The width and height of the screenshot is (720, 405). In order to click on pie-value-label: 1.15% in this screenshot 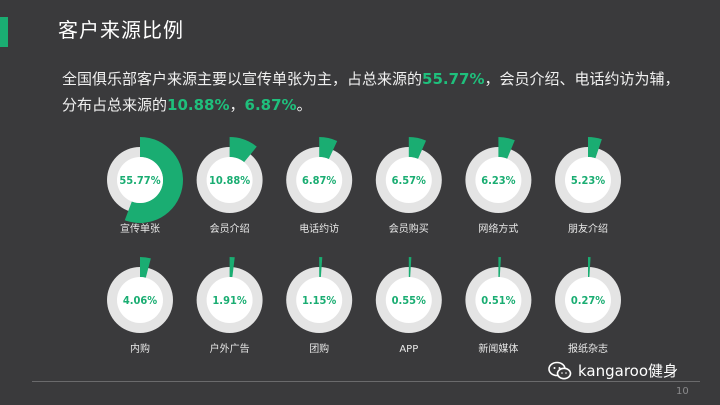, I will do `click(319, 300)`.